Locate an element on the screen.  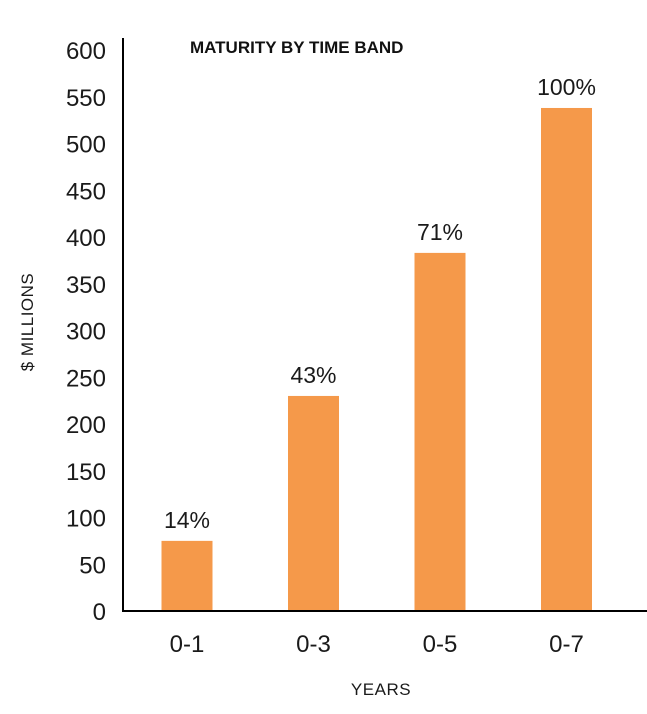
y-tick-label: 350 is located at coordinates (86, 285).